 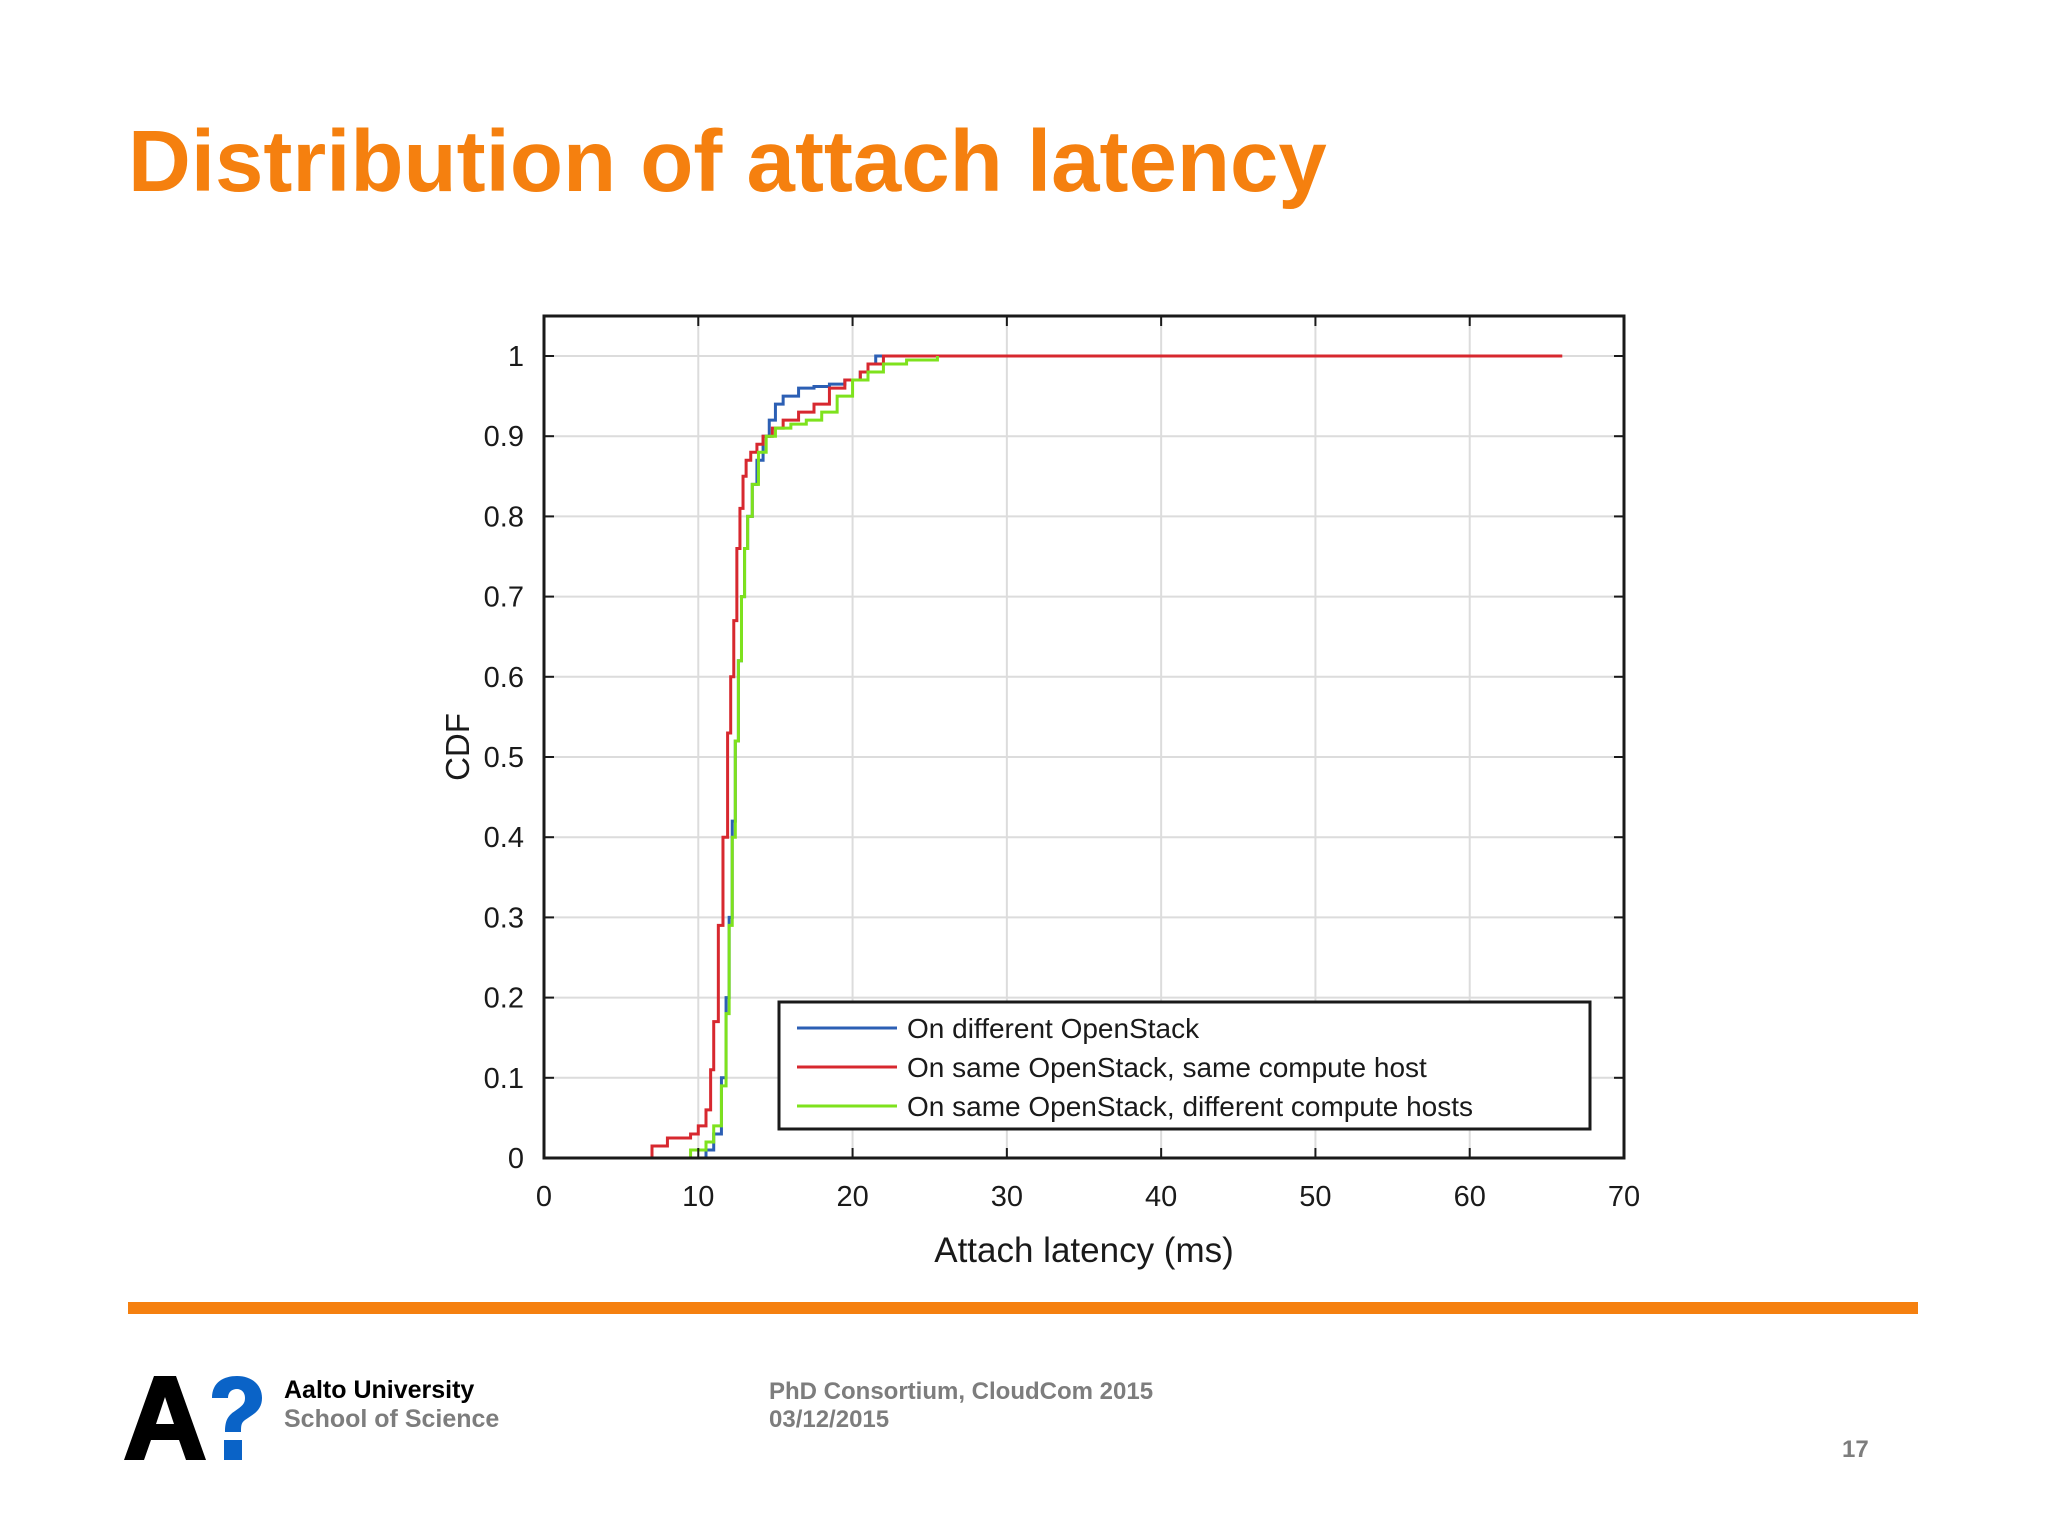 What do you see at coordinates (1084, 1250) in the screenshot?
I see `x-axis-label: Attach latency (ms)` at bounding box center [1084, 1250].